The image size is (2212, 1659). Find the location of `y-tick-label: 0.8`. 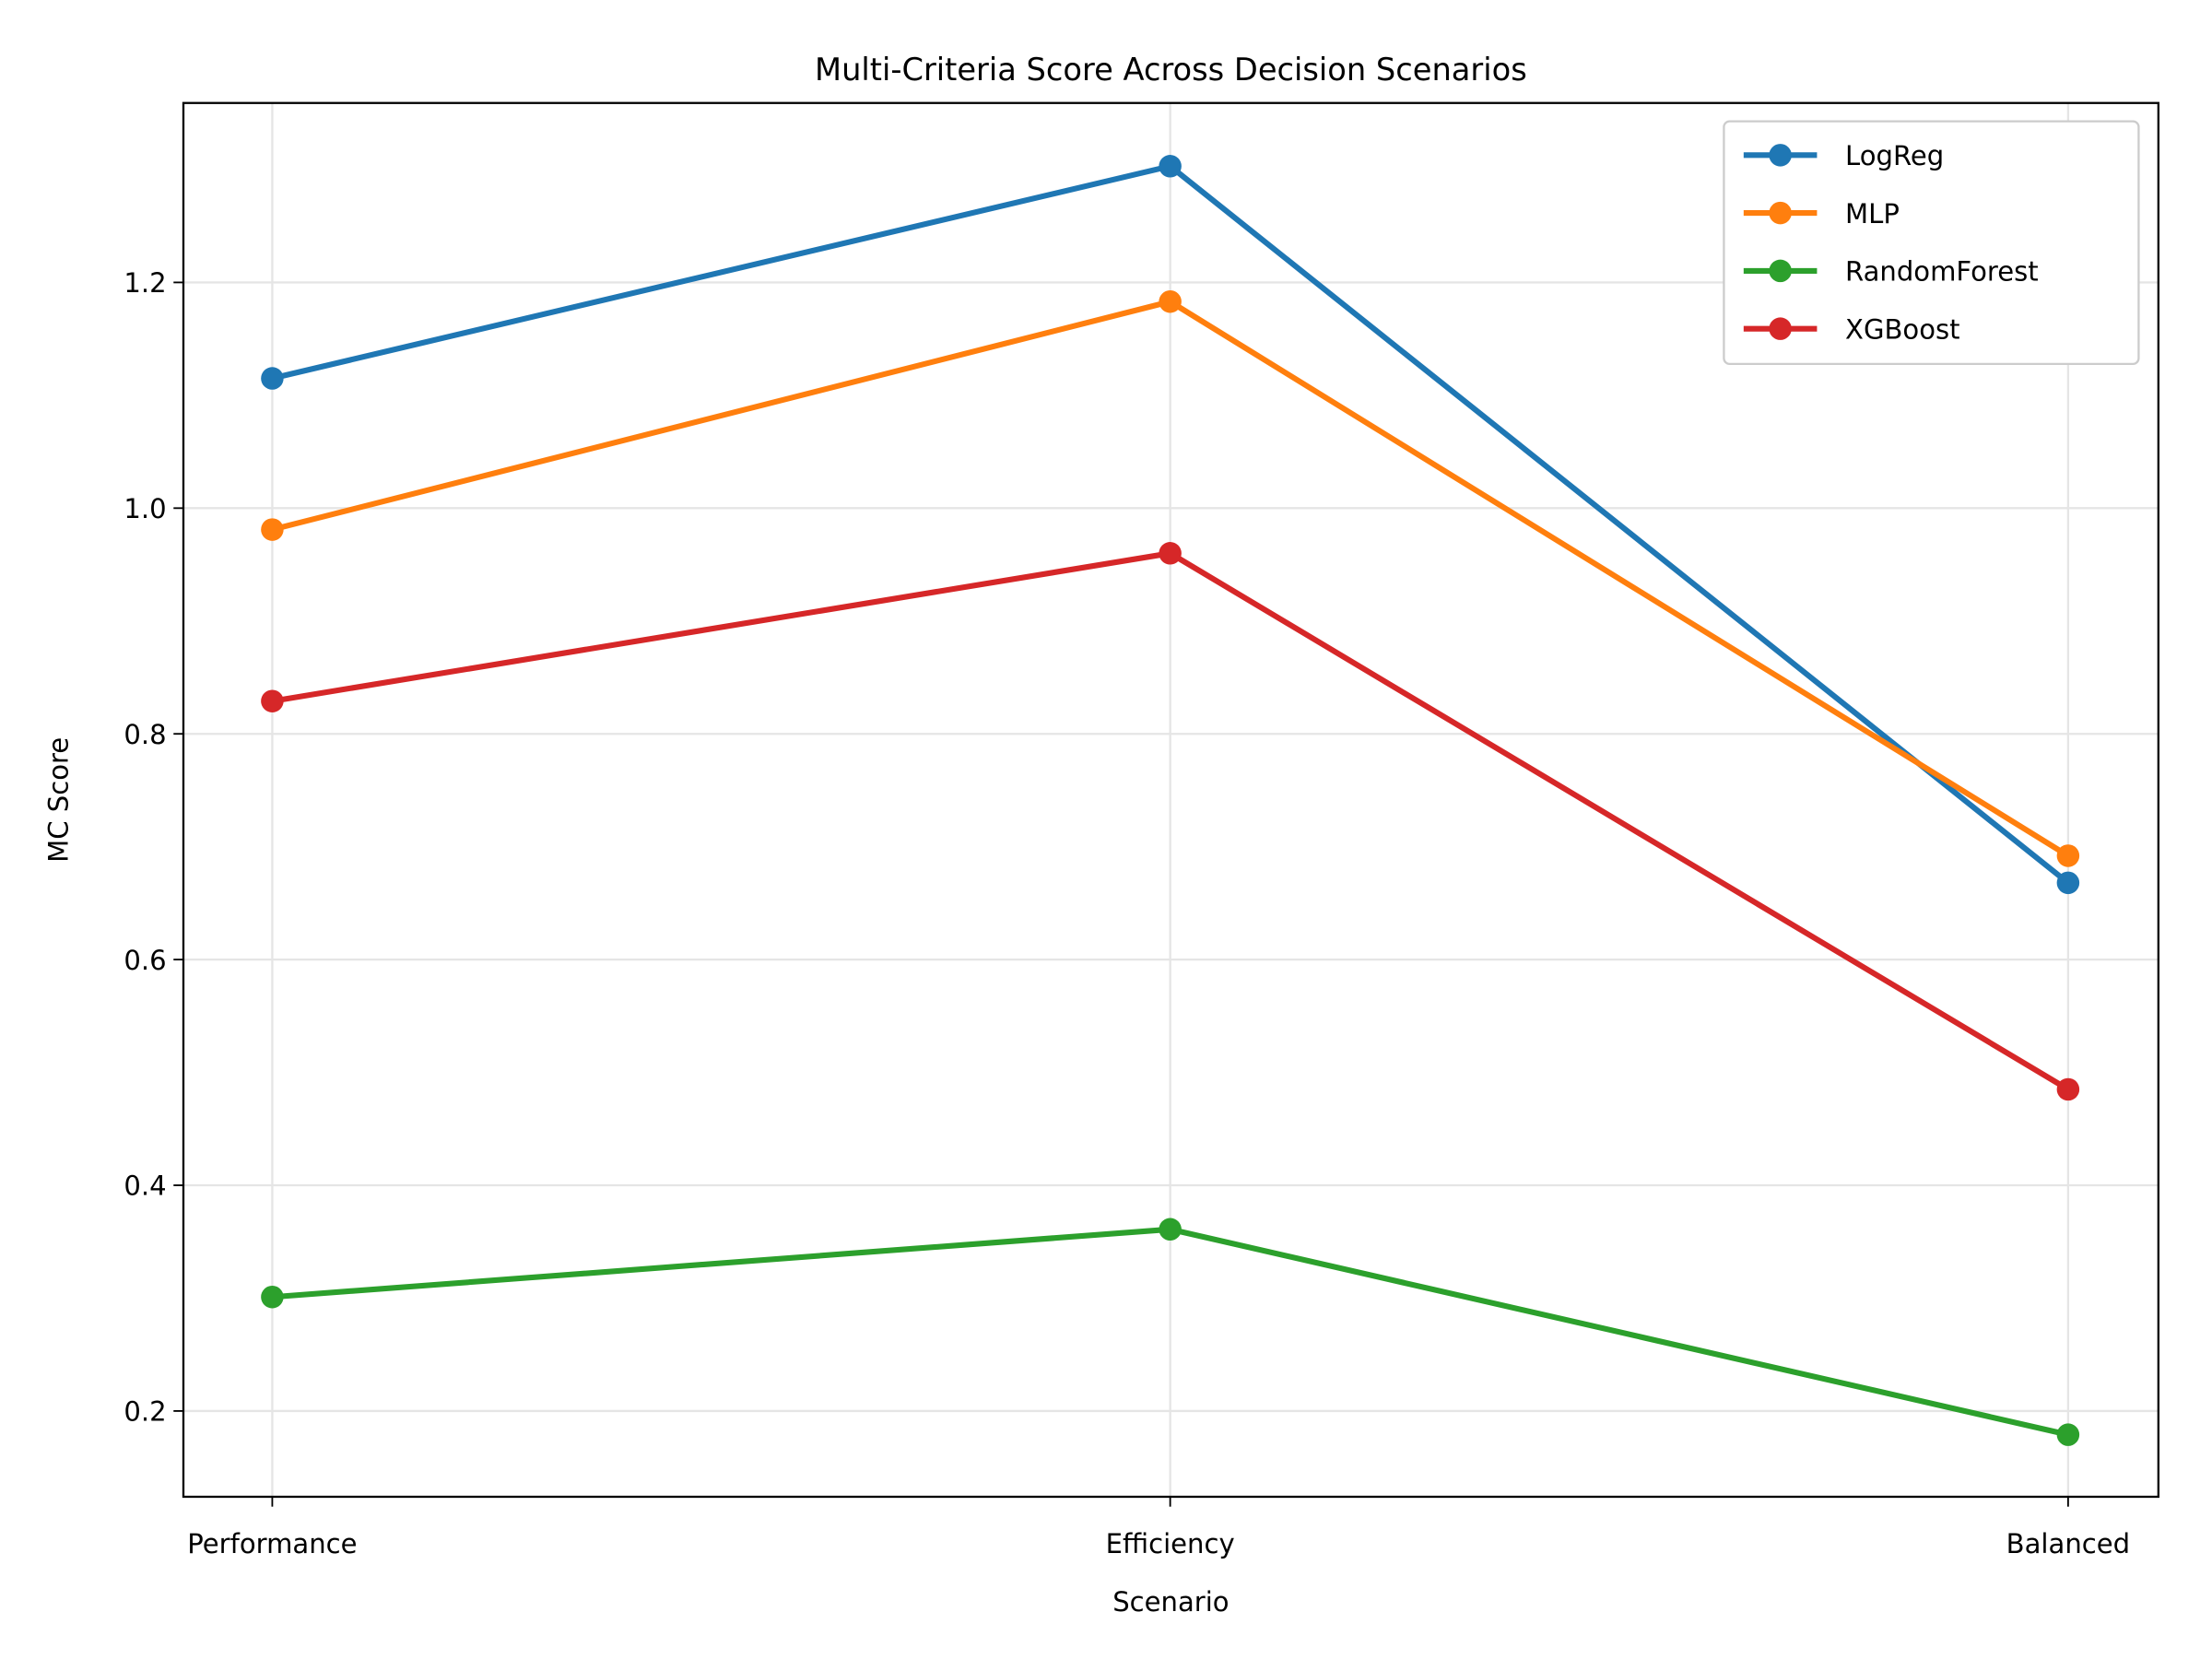

y-tick-label: 0.8 is located at coordinates (145, 734).